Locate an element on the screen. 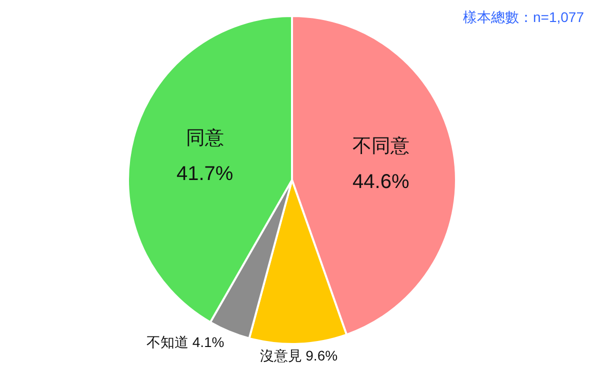  data-label: 41.7% is located at coordinates (205, 174).